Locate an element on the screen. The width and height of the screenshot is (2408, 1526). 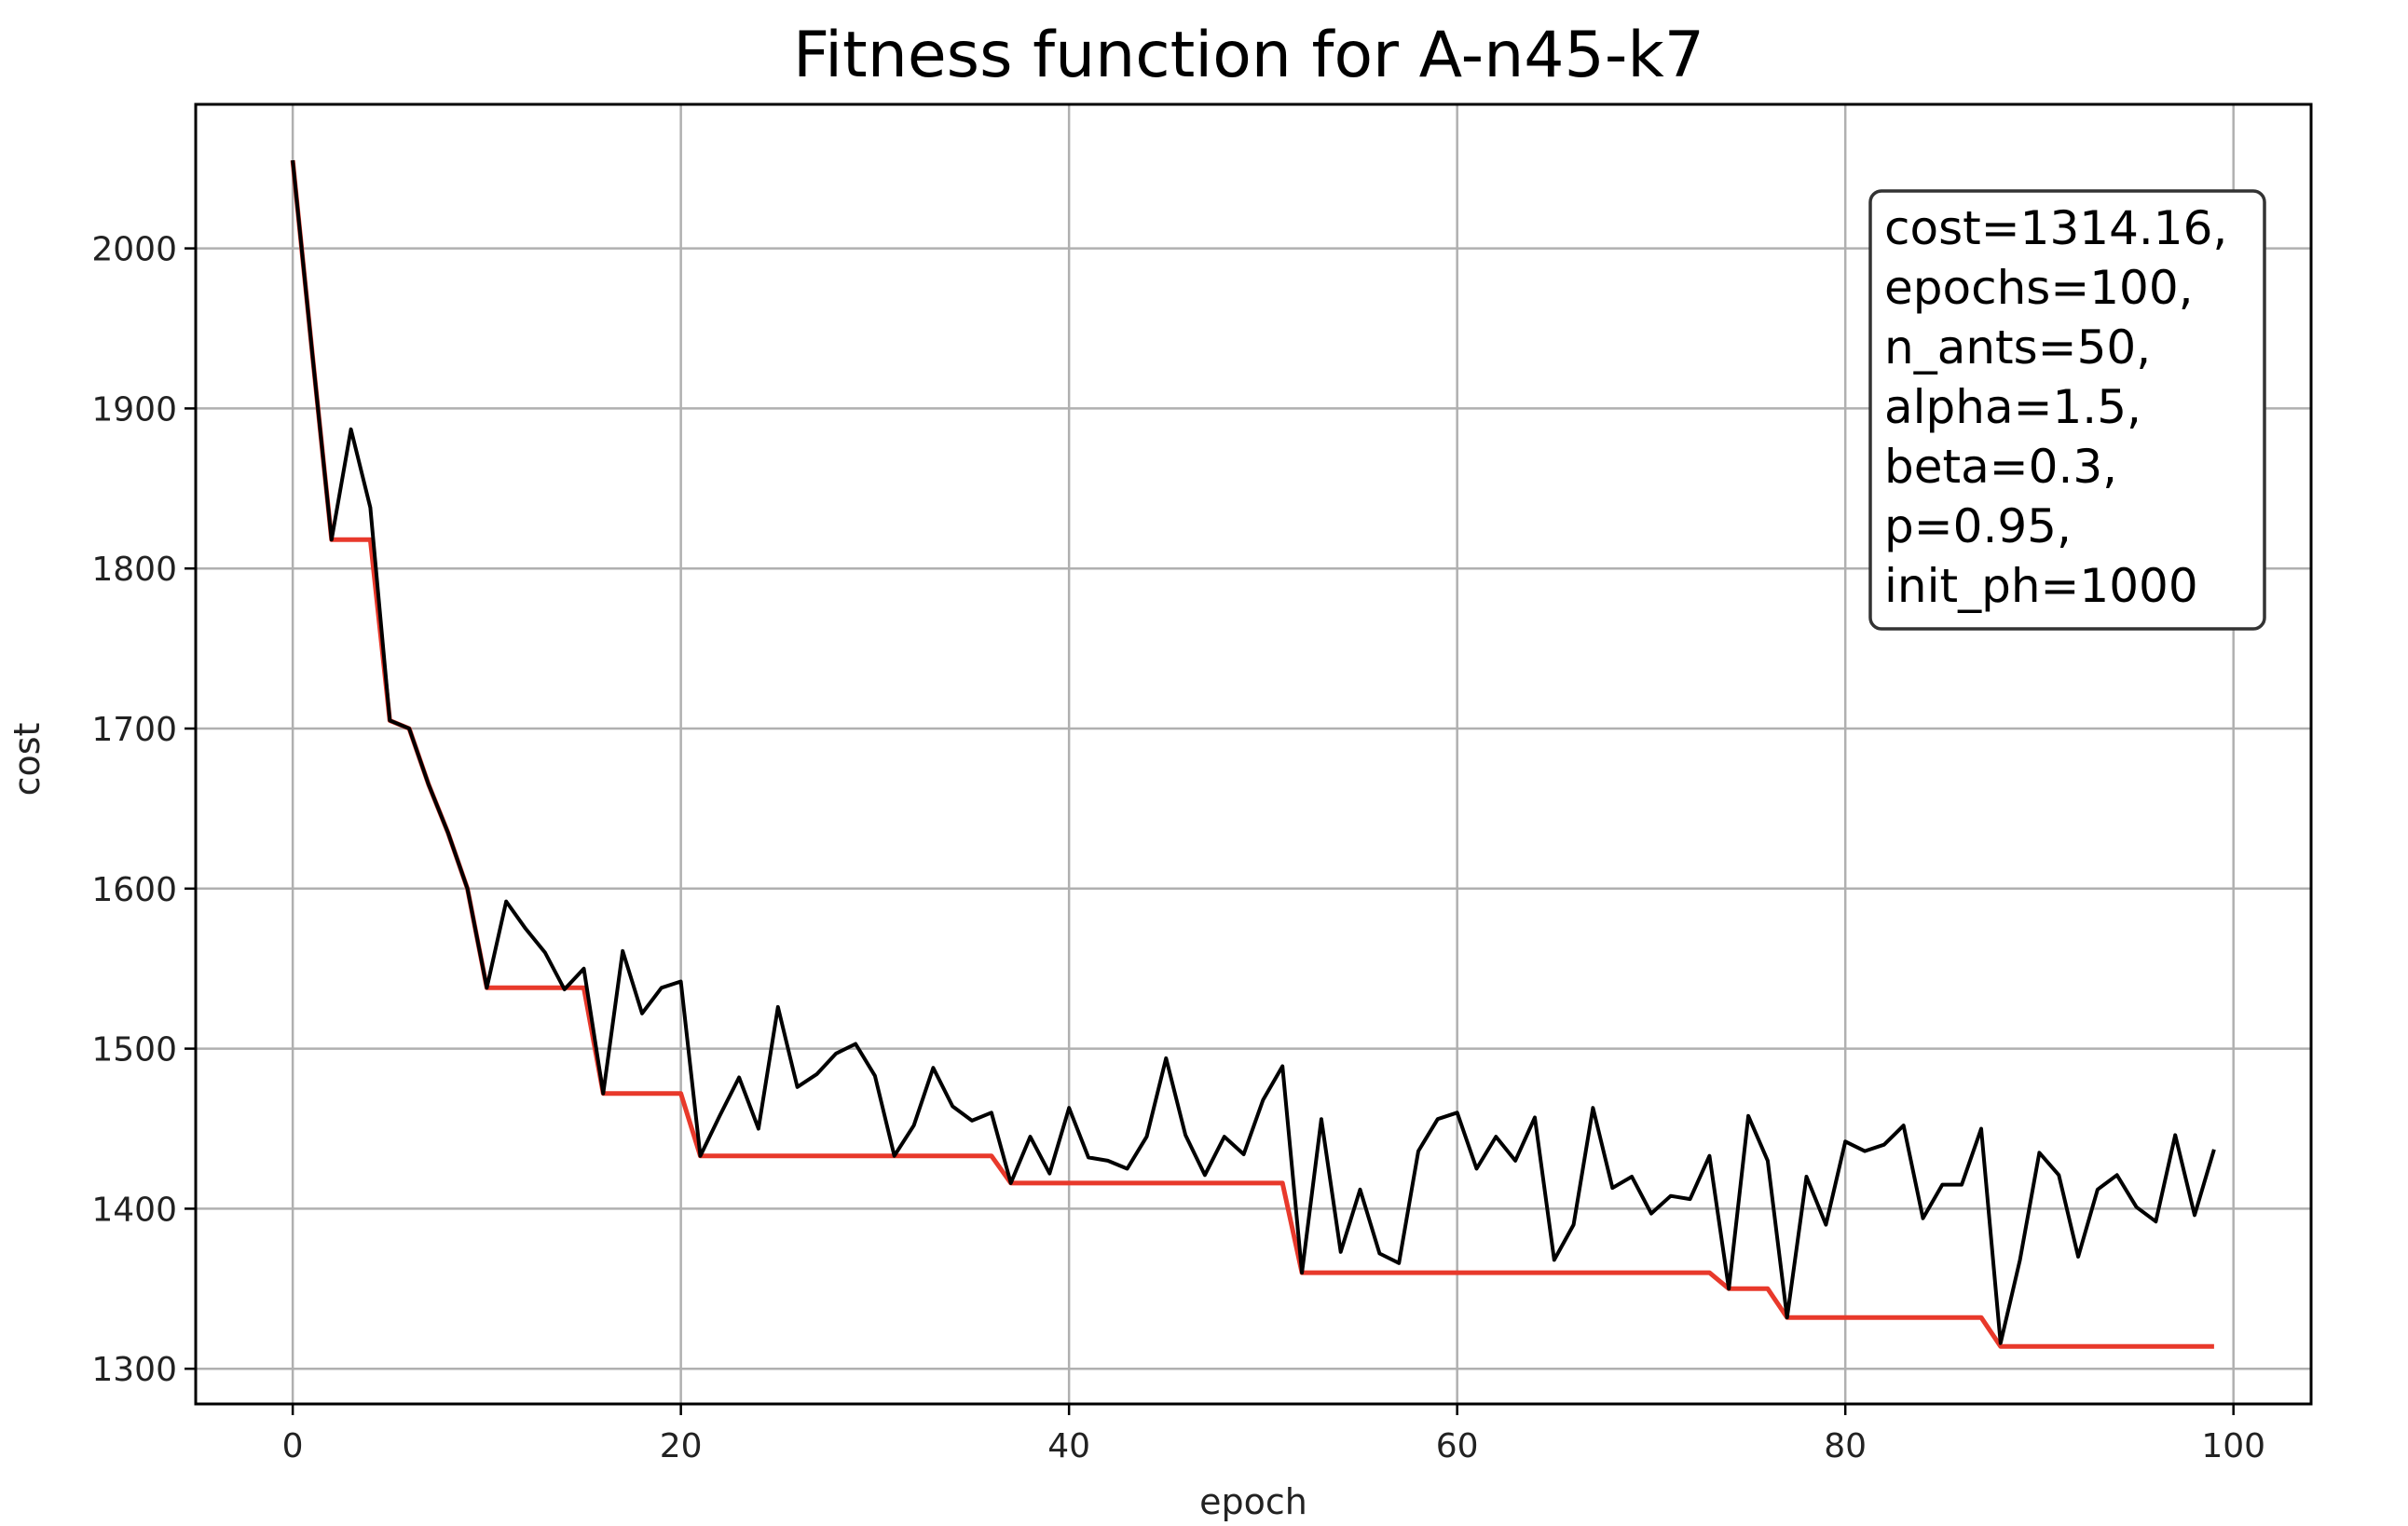
y-tick-label: 1800 is located at coordinates (134, 570).